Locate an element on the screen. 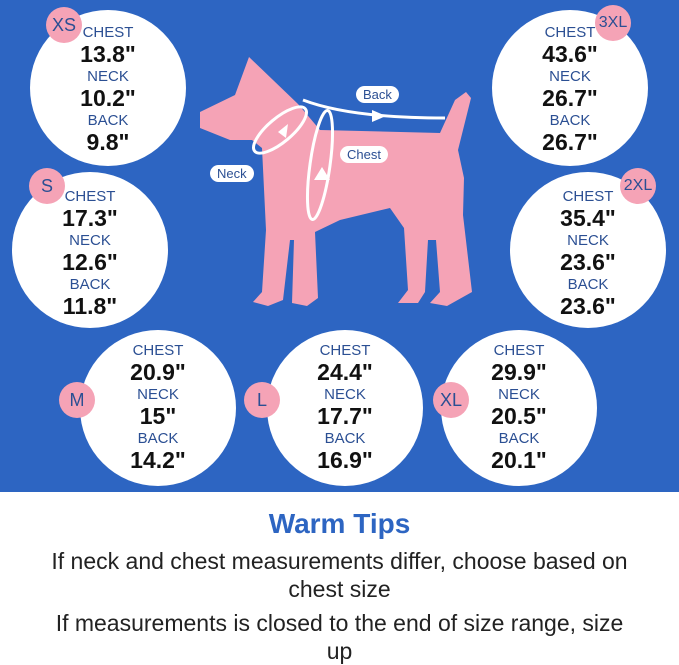 This screenshot has width=679, height=665. back-value: 9.8" is located at coordinates (108, 142).